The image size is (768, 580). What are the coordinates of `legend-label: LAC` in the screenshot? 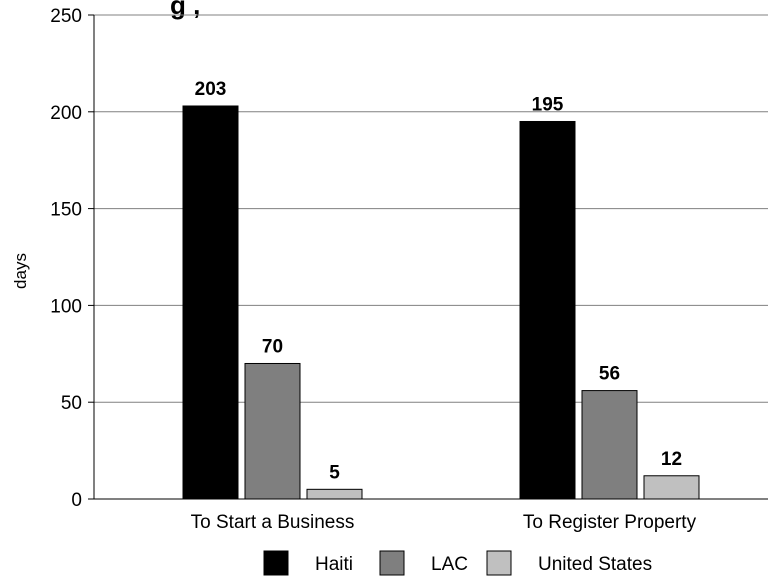 It's located at (449, 564).